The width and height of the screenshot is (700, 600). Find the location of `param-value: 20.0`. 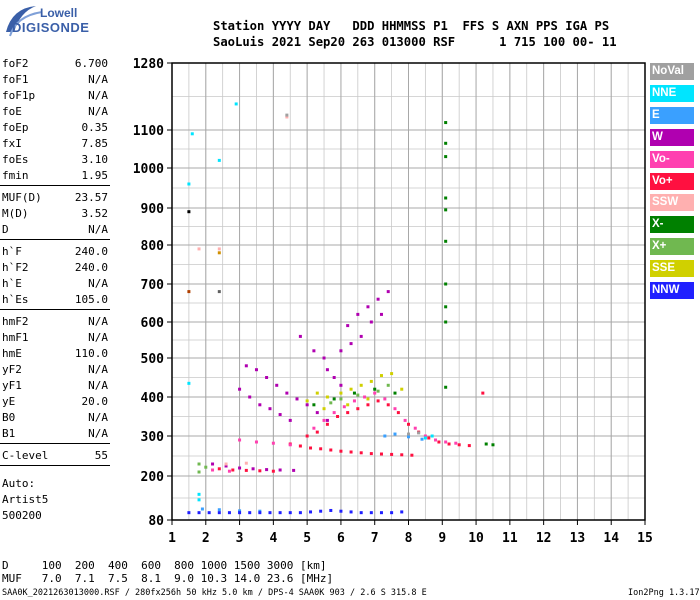

param-value: 20.0 is located at coordinates (95, 401).